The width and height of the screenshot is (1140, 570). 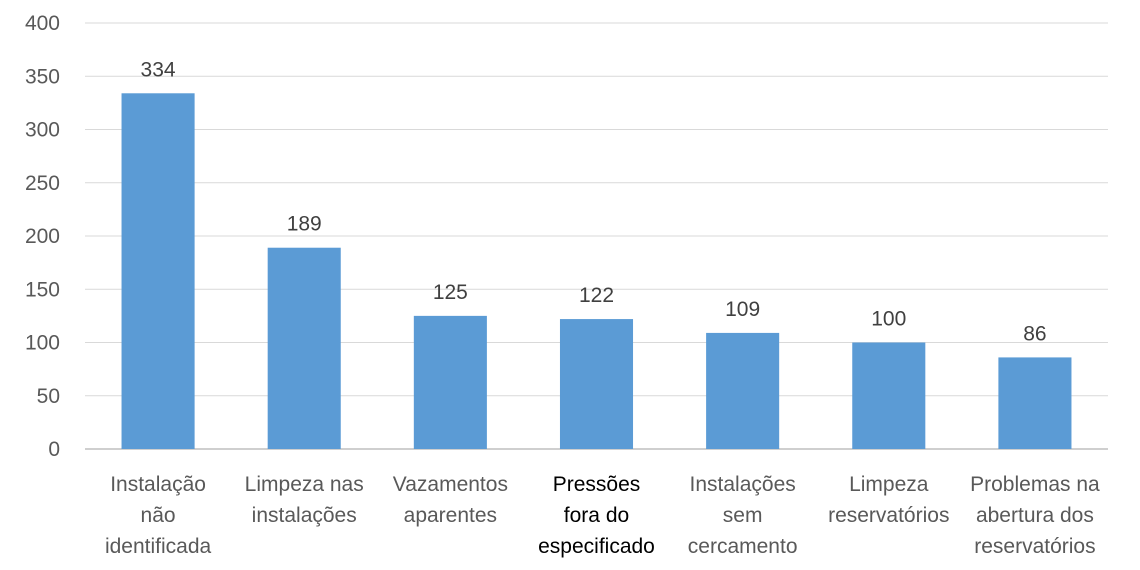 I want to click on x-category-label: Instalação não identificada, so click(x=158, y=515).